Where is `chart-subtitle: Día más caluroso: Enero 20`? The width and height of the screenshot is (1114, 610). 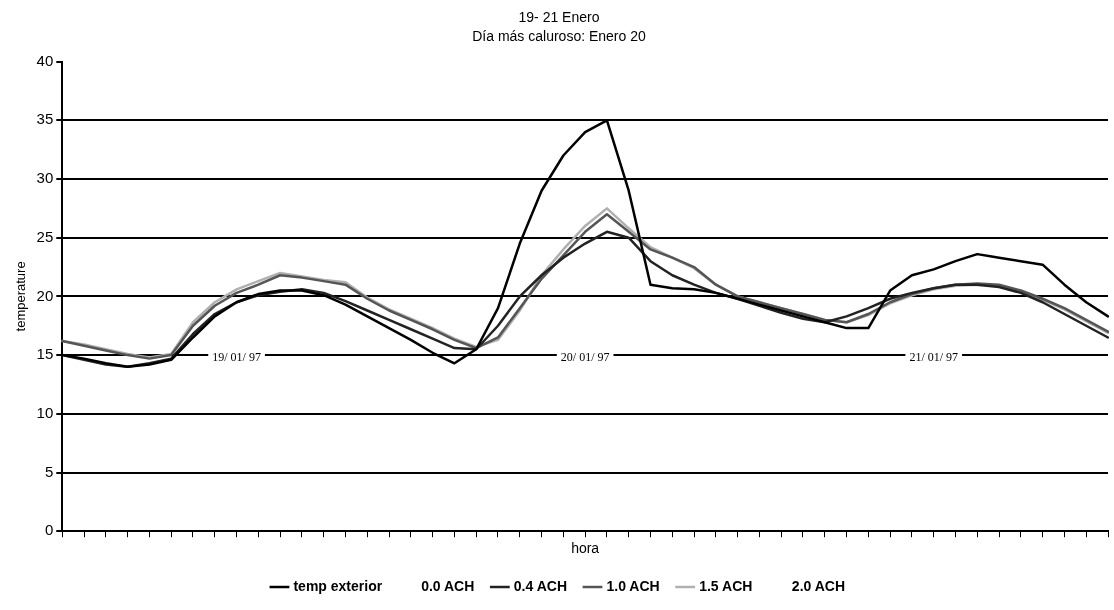 chart-subtitle: Día más caluroso: Enero 20 is located at coordinates (559, 36).